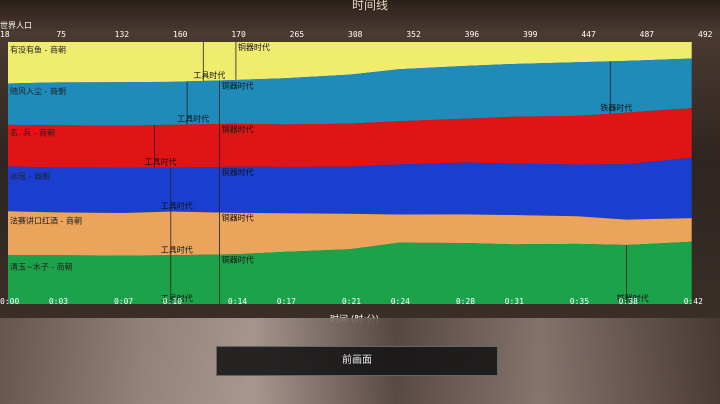 This screenshot has height=404, width=720. Describe the element at coordinates (616, 108) in the screenshot. I see `era-marker-label-4: 铁器时代` at that location.